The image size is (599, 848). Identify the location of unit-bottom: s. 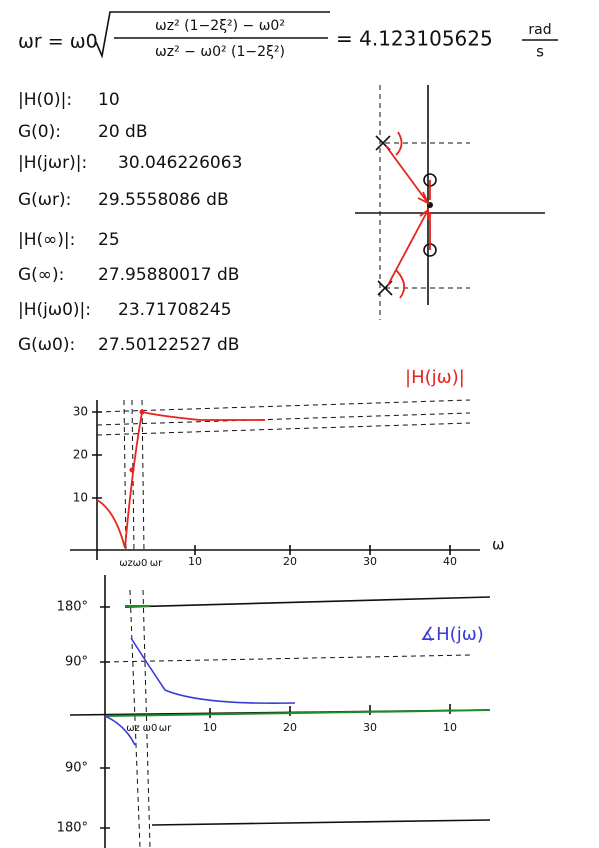
(540, 52).